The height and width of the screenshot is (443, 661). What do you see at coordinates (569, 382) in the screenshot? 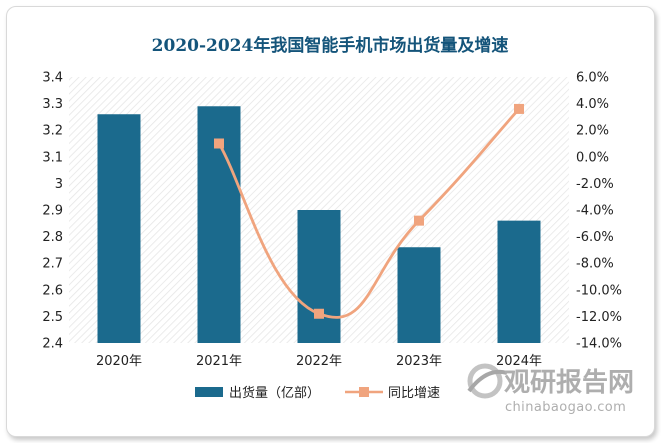
I see `watermark-brand: 观研报告网` at bounding box center [569, 382].